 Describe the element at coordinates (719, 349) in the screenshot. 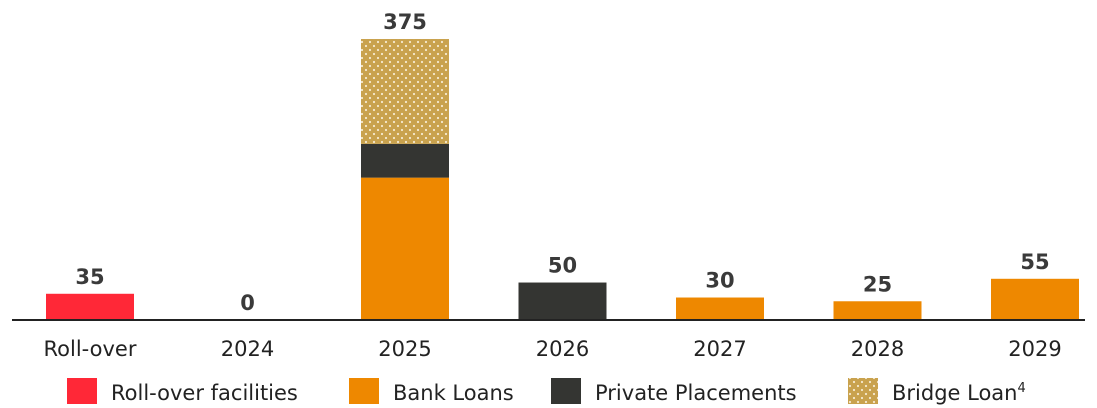

I see `x-tick-label-2027: 2027` at that location.